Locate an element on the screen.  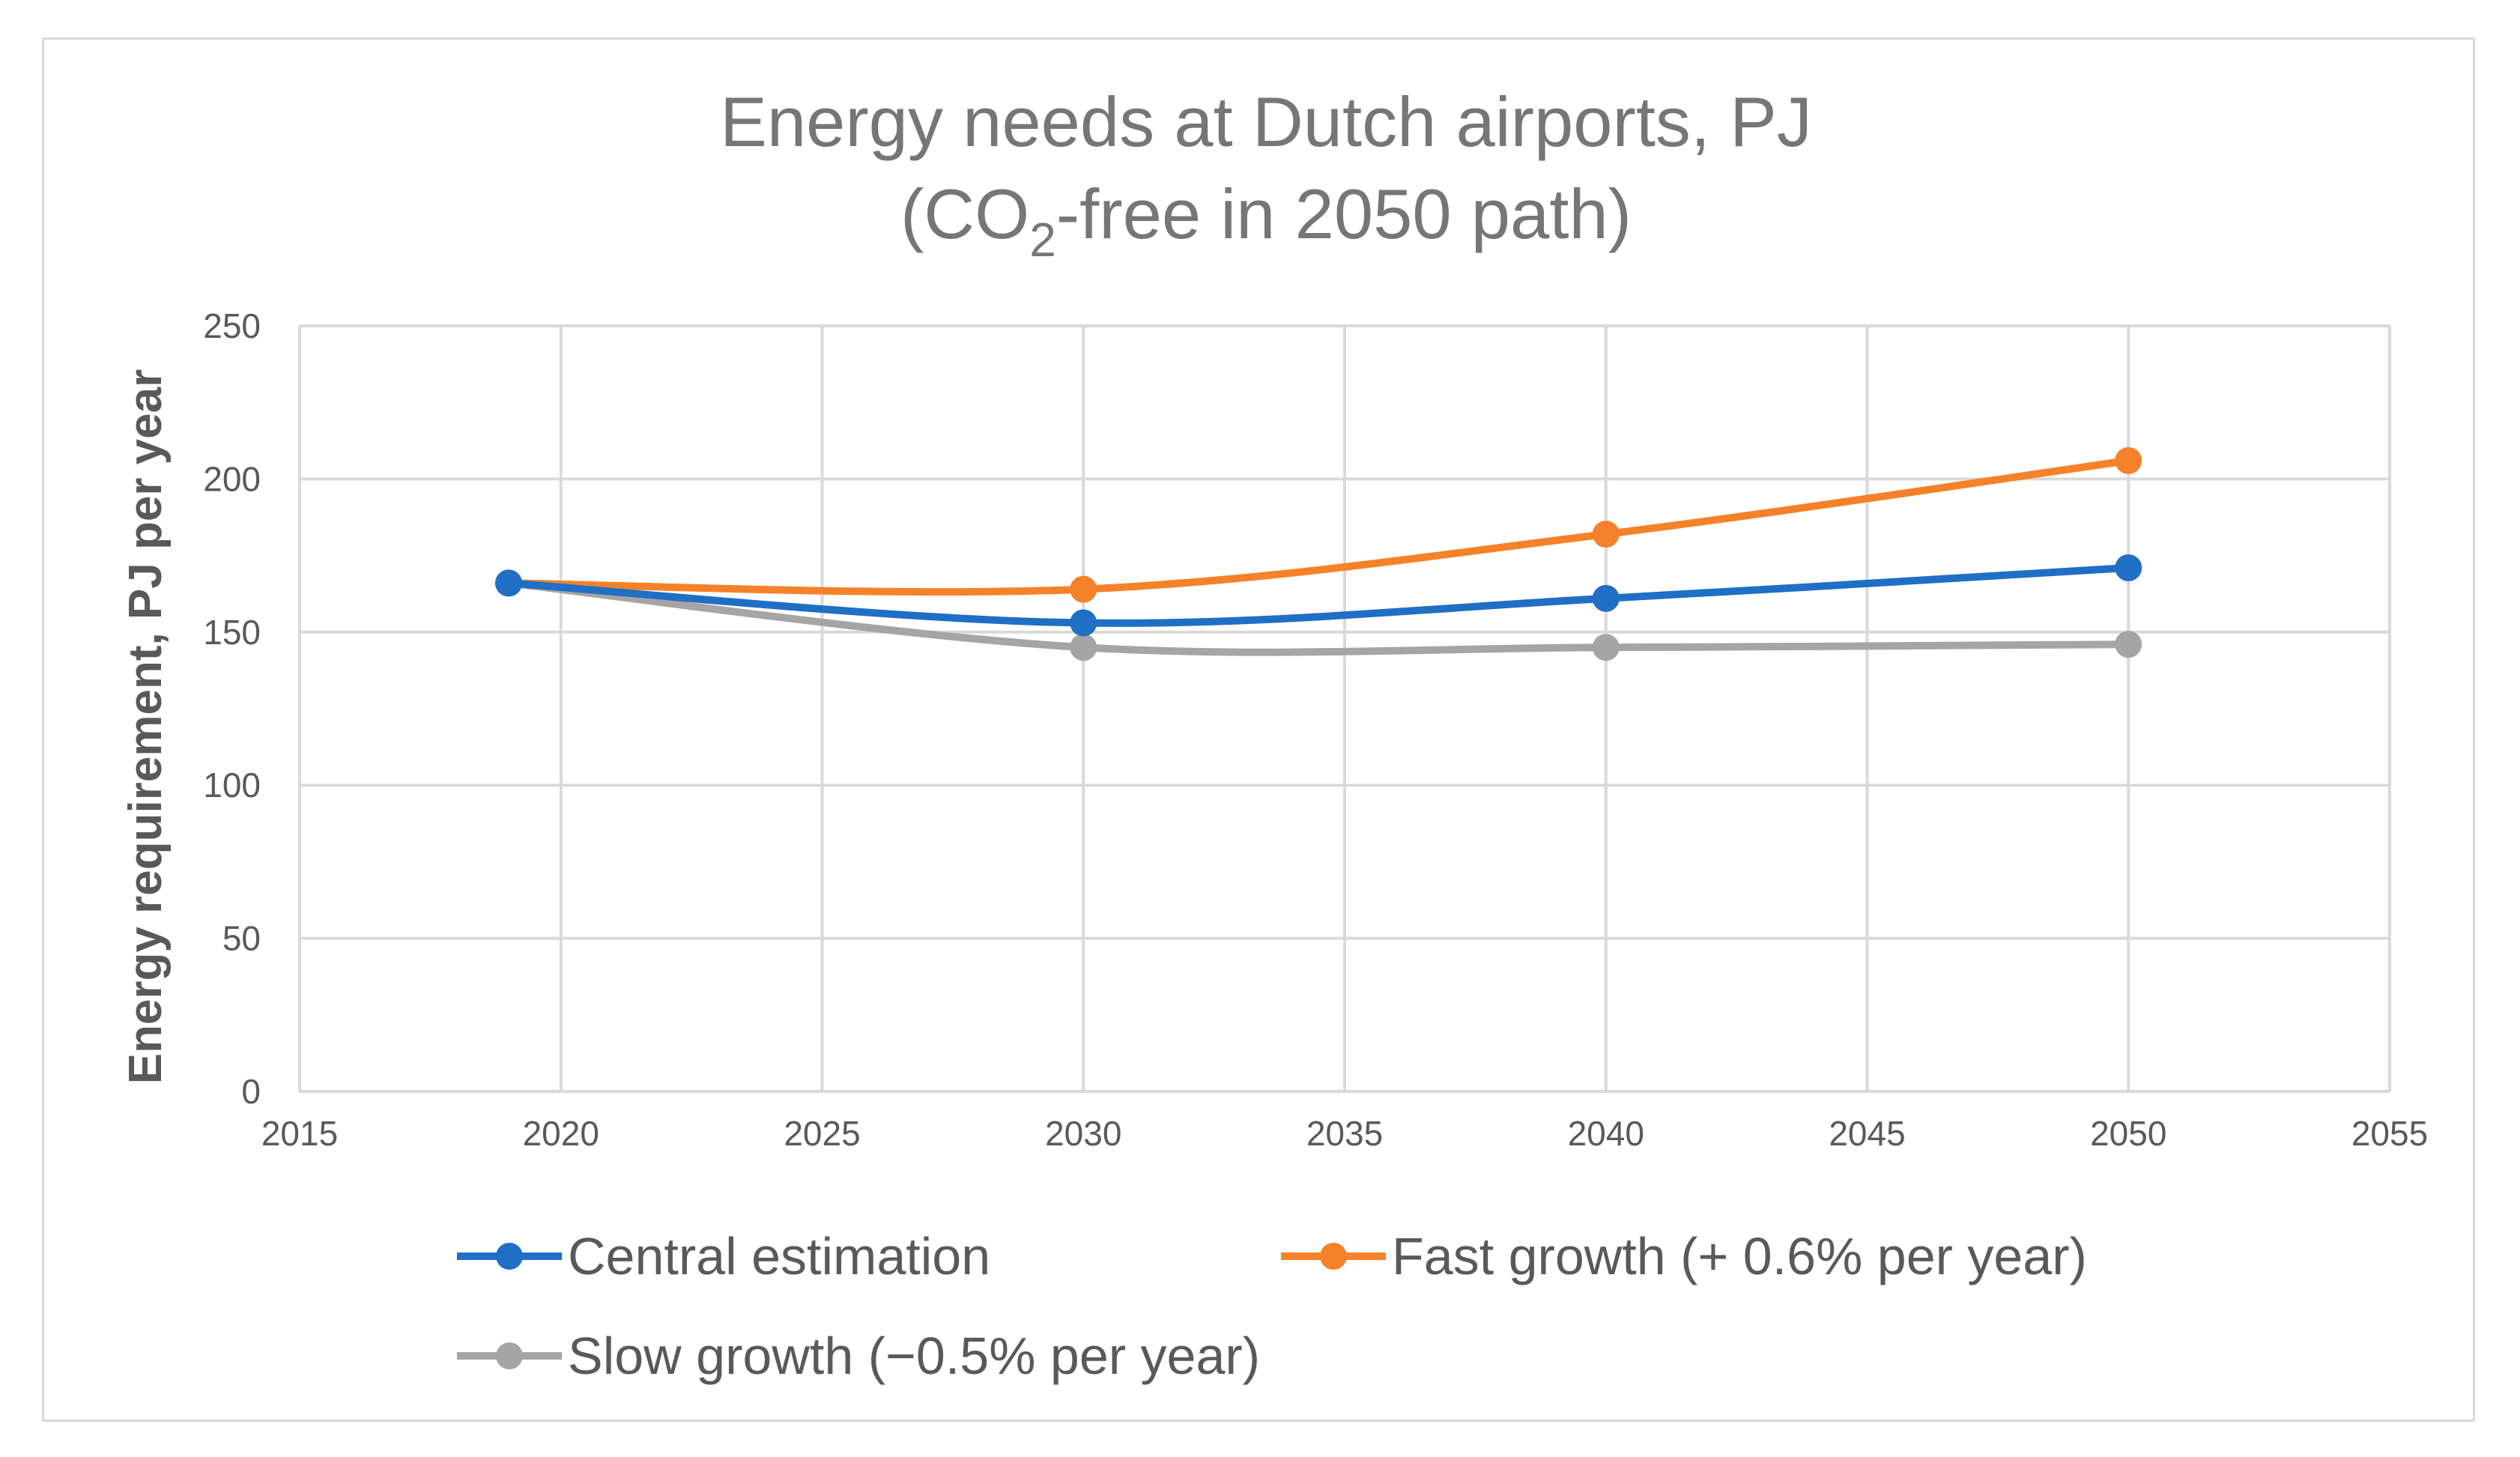
y-tick-label-100: 100 is located at coordinates (232, 785).